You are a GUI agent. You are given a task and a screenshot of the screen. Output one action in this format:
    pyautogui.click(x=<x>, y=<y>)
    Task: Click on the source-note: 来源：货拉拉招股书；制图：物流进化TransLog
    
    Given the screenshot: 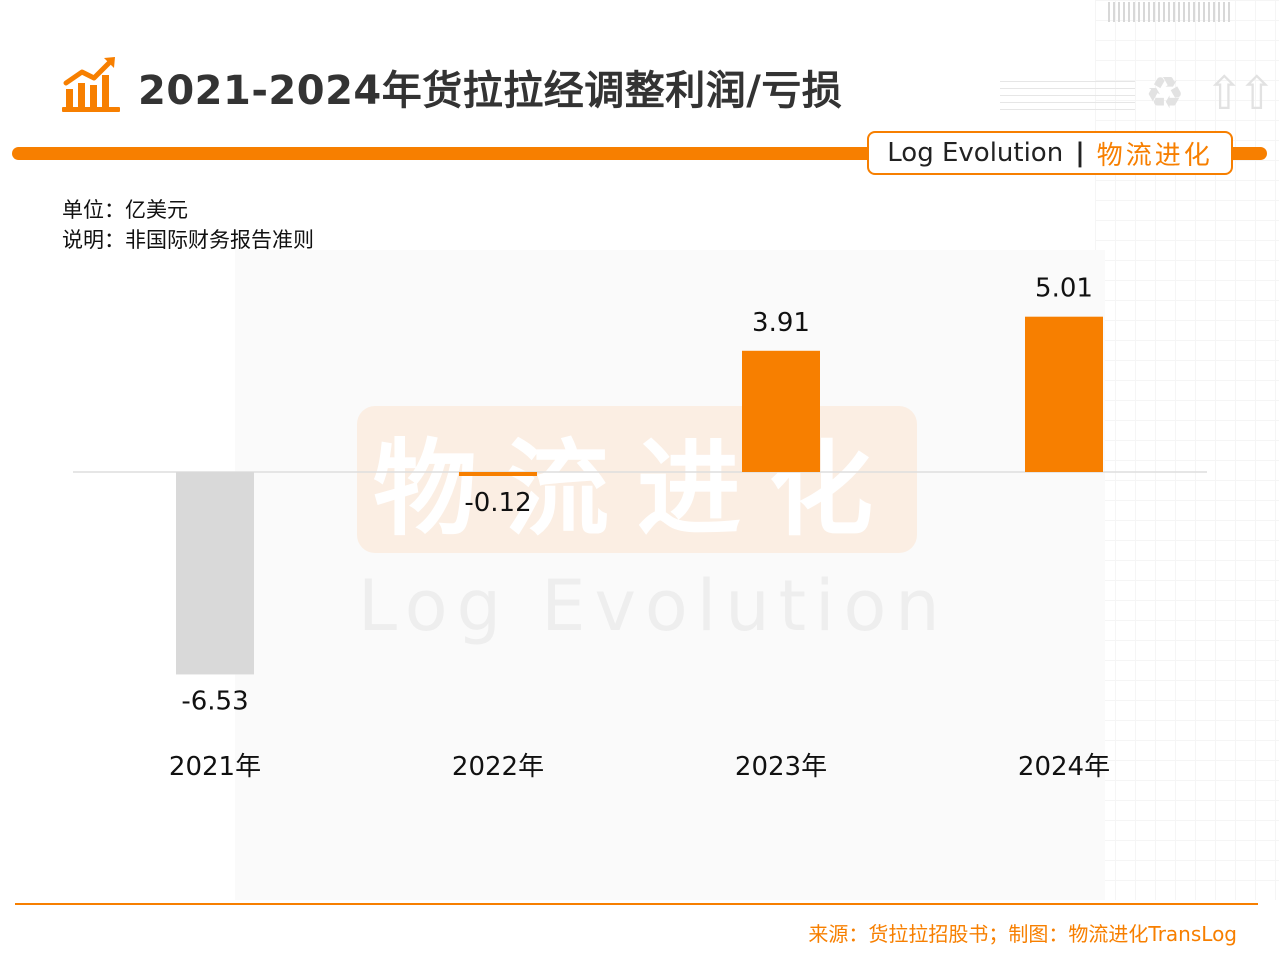 What is the action you would take?
    pyautogui.click(x=1022, y=934)
    